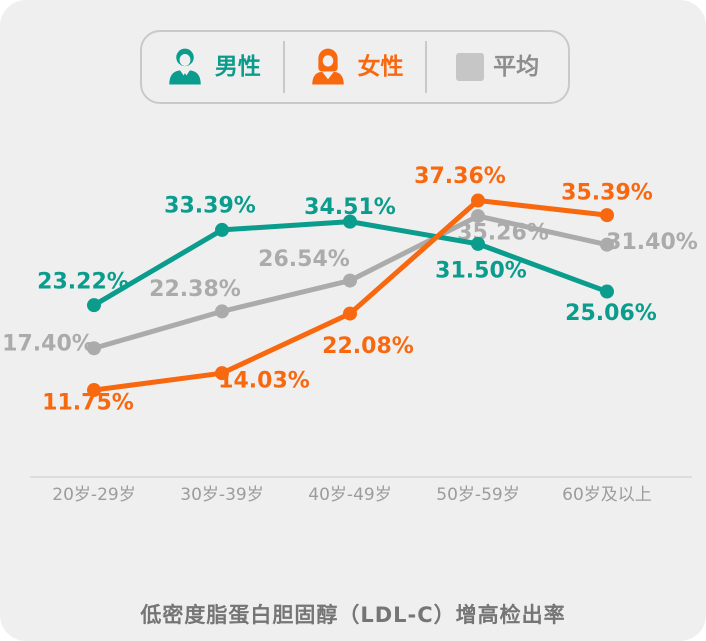 This screenshot has width=706, height=641. I want to click on value-label-male: 25.06%, so click(611, 313).